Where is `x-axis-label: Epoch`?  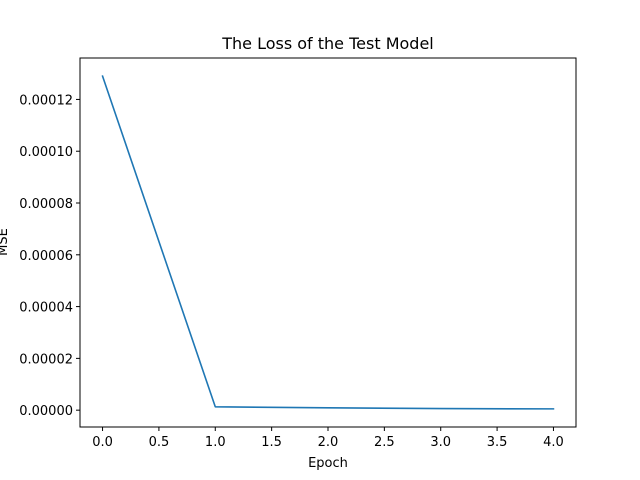
x-axis-label: Epoch is located at coordinates (328, 463).